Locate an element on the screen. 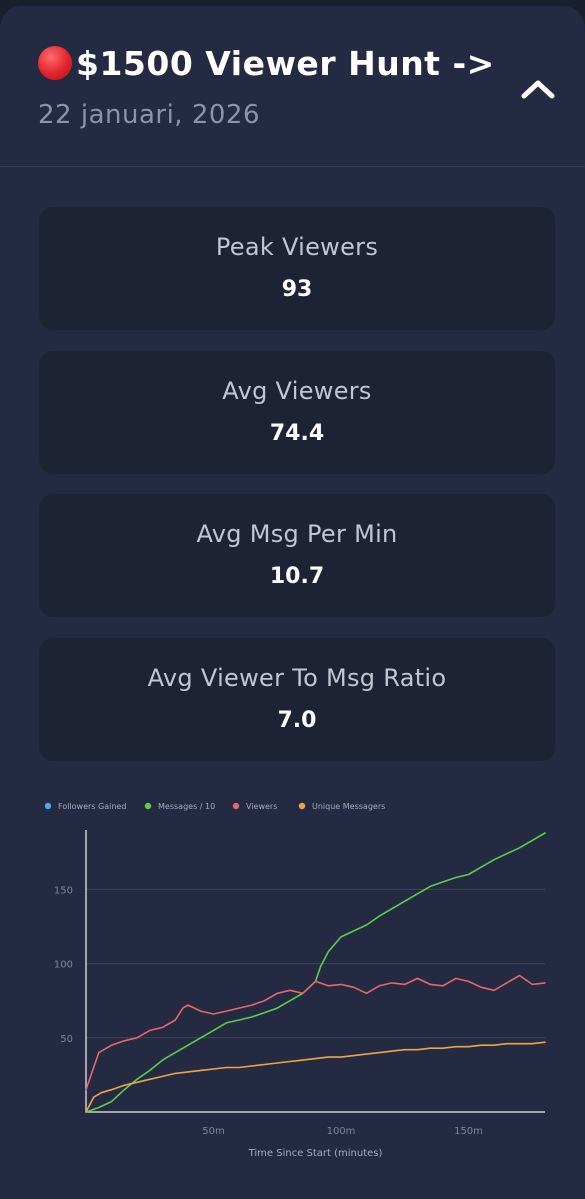 This screenshot has width=585, height=1199. stat-value: 10.7 is located at coordinates (297, 576).